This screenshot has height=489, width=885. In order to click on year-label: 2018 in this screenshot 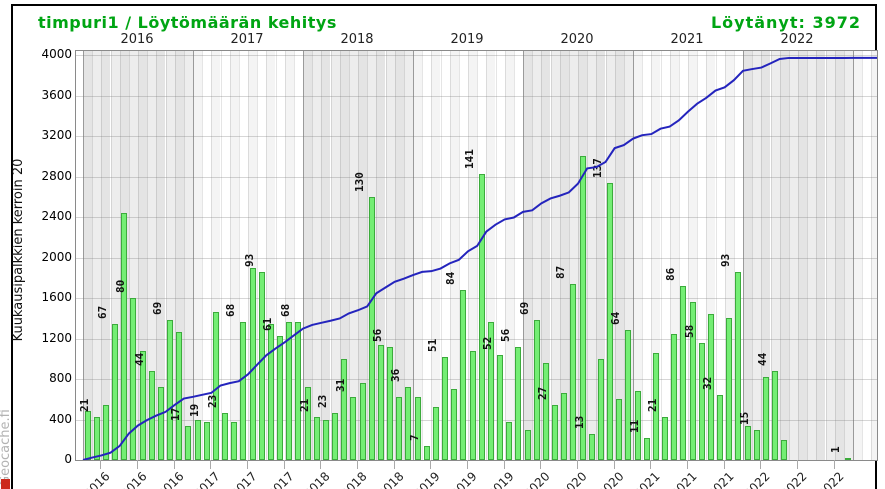, I will do `click(357, 39)`.